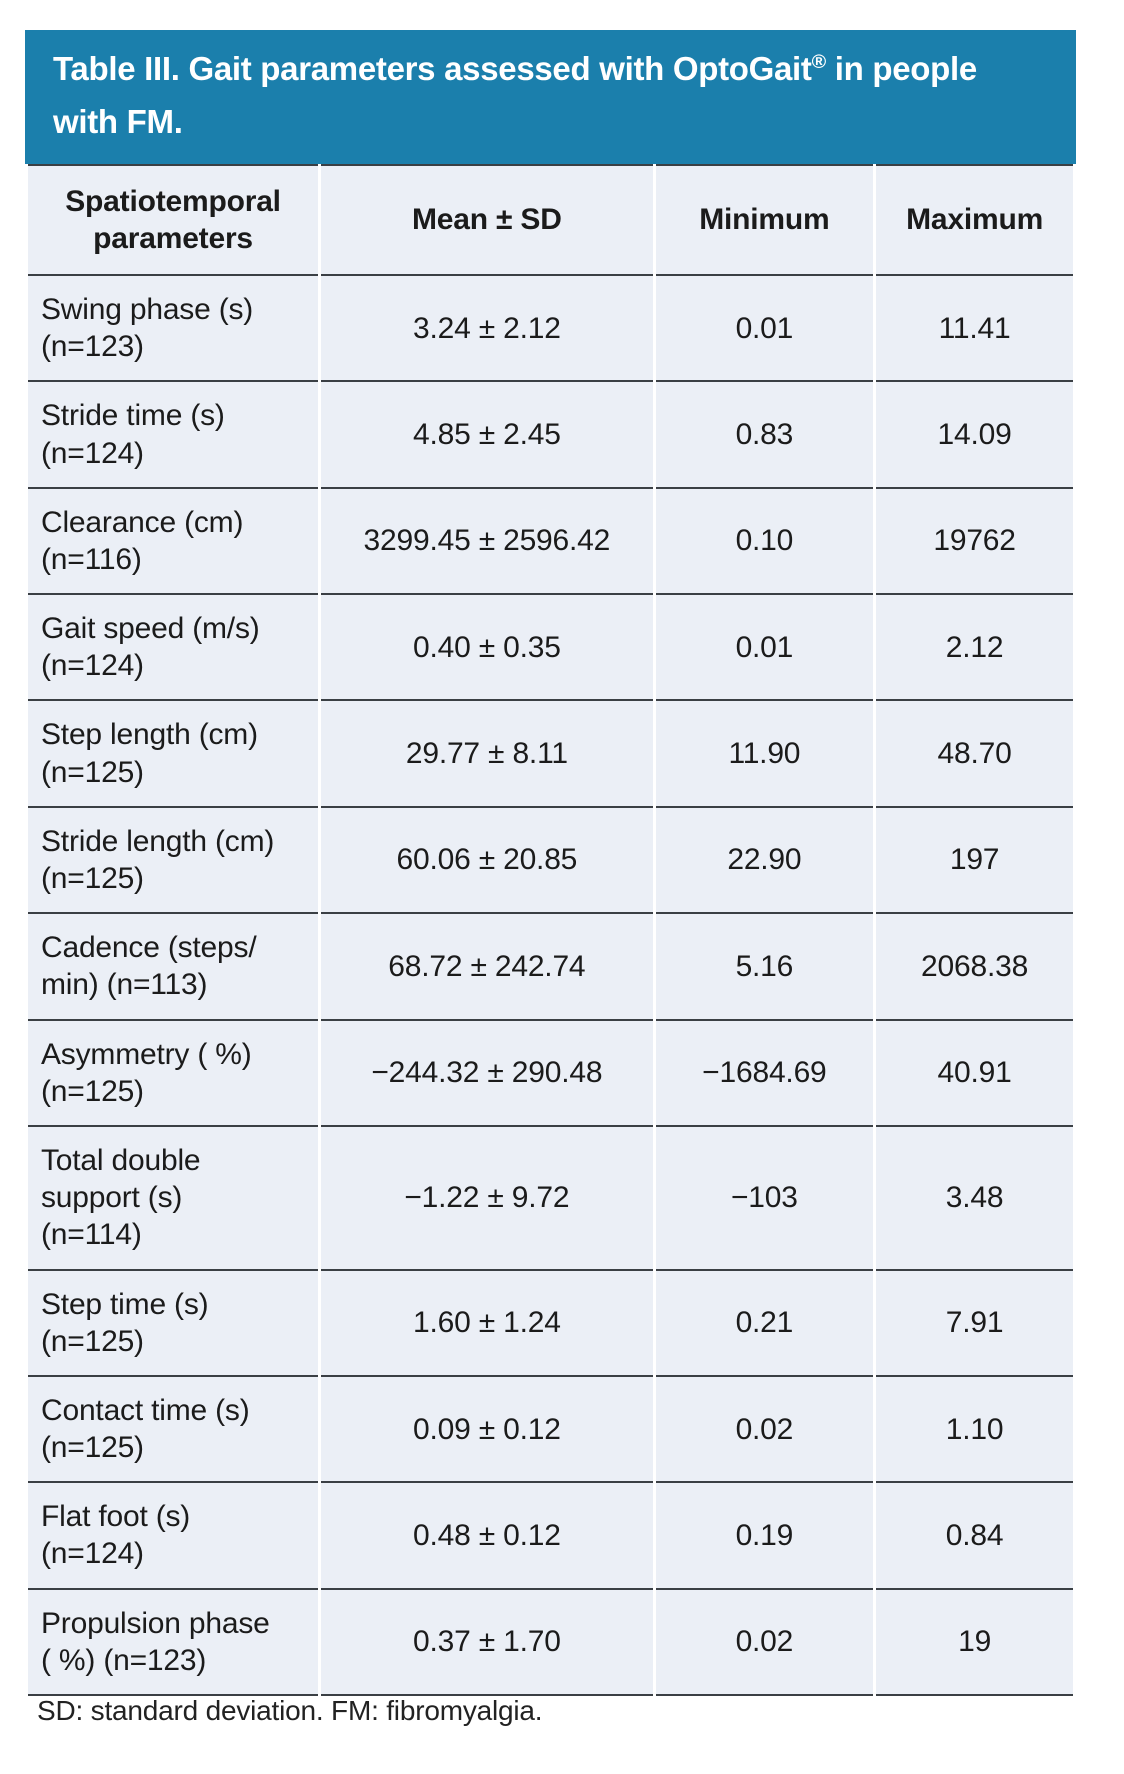  What do you see at coordinates (487, 435) in the screenshot?
I see `mean-sd-cell: 4.85 ± 2.45` at bounding box center [487, 435].